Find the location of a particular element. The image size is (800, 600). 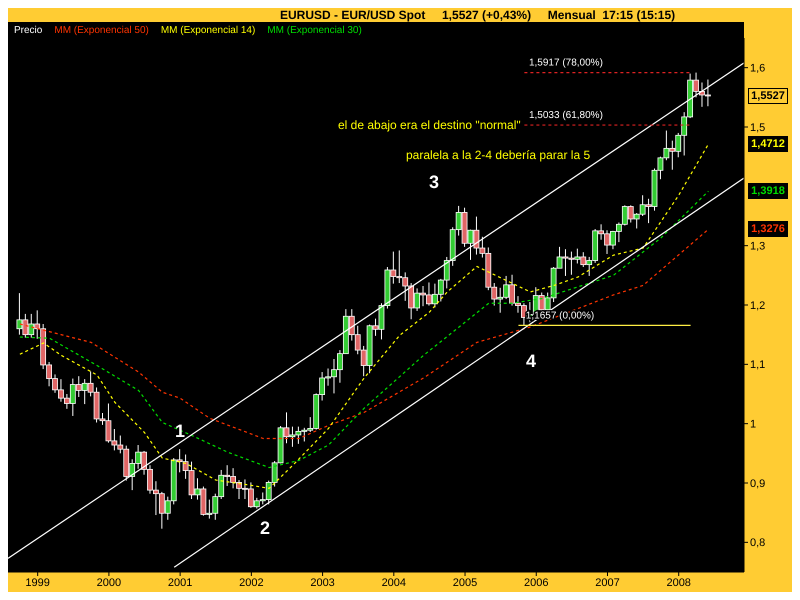

annotation: 2 is located at coordinates (265, 528).